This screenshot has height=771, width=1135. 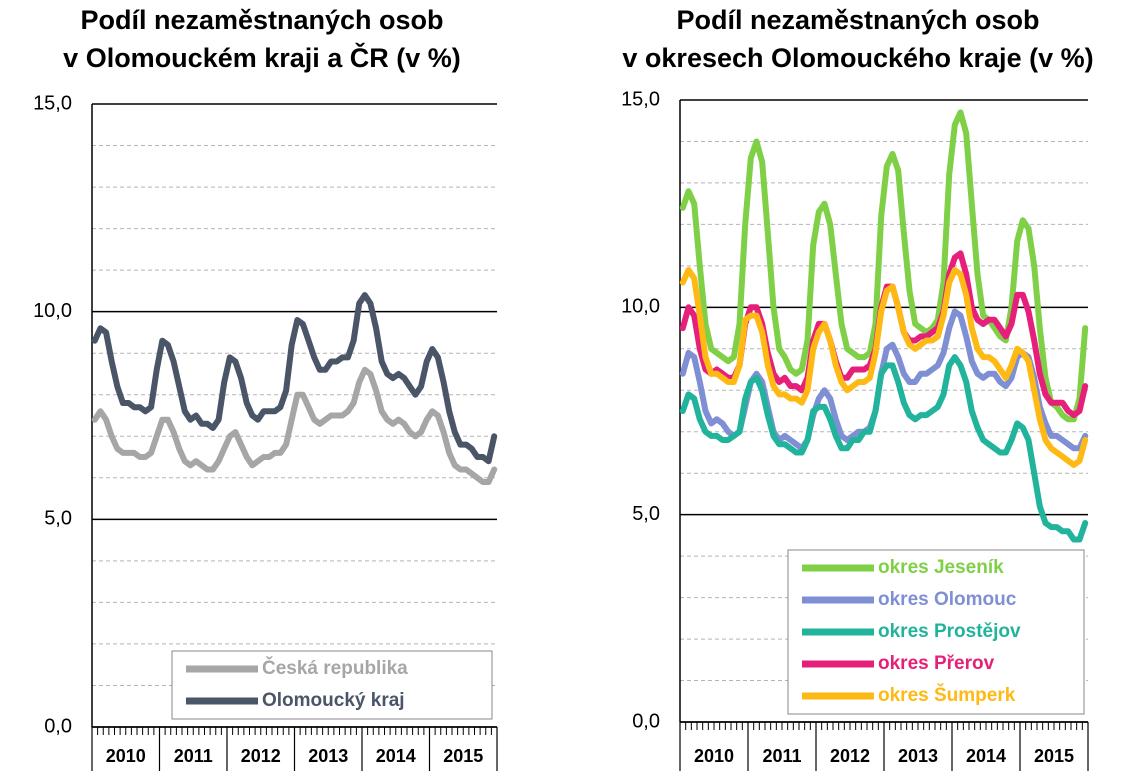 I want to click on legend-label: okres Prostějov, so click(x=949, y=631).